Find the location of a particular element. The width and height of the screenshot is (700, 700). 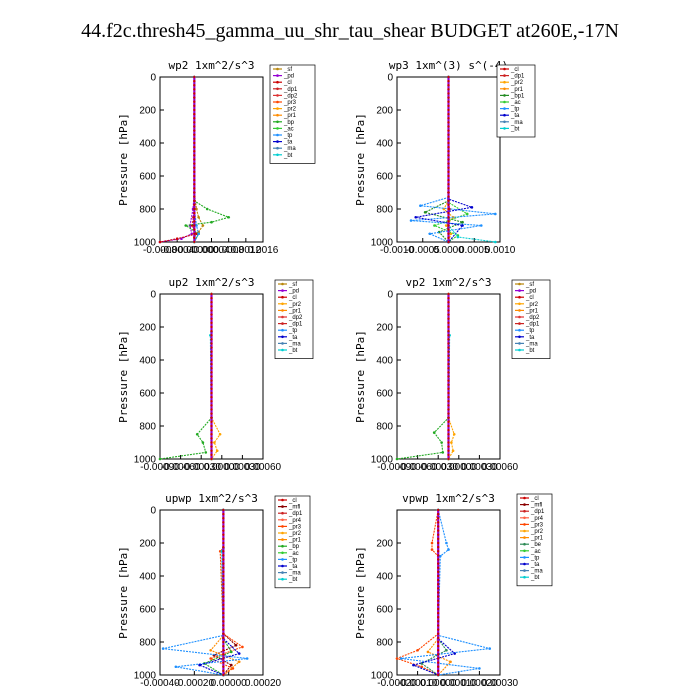

series-line-tp is located at coordinates (453, 160).